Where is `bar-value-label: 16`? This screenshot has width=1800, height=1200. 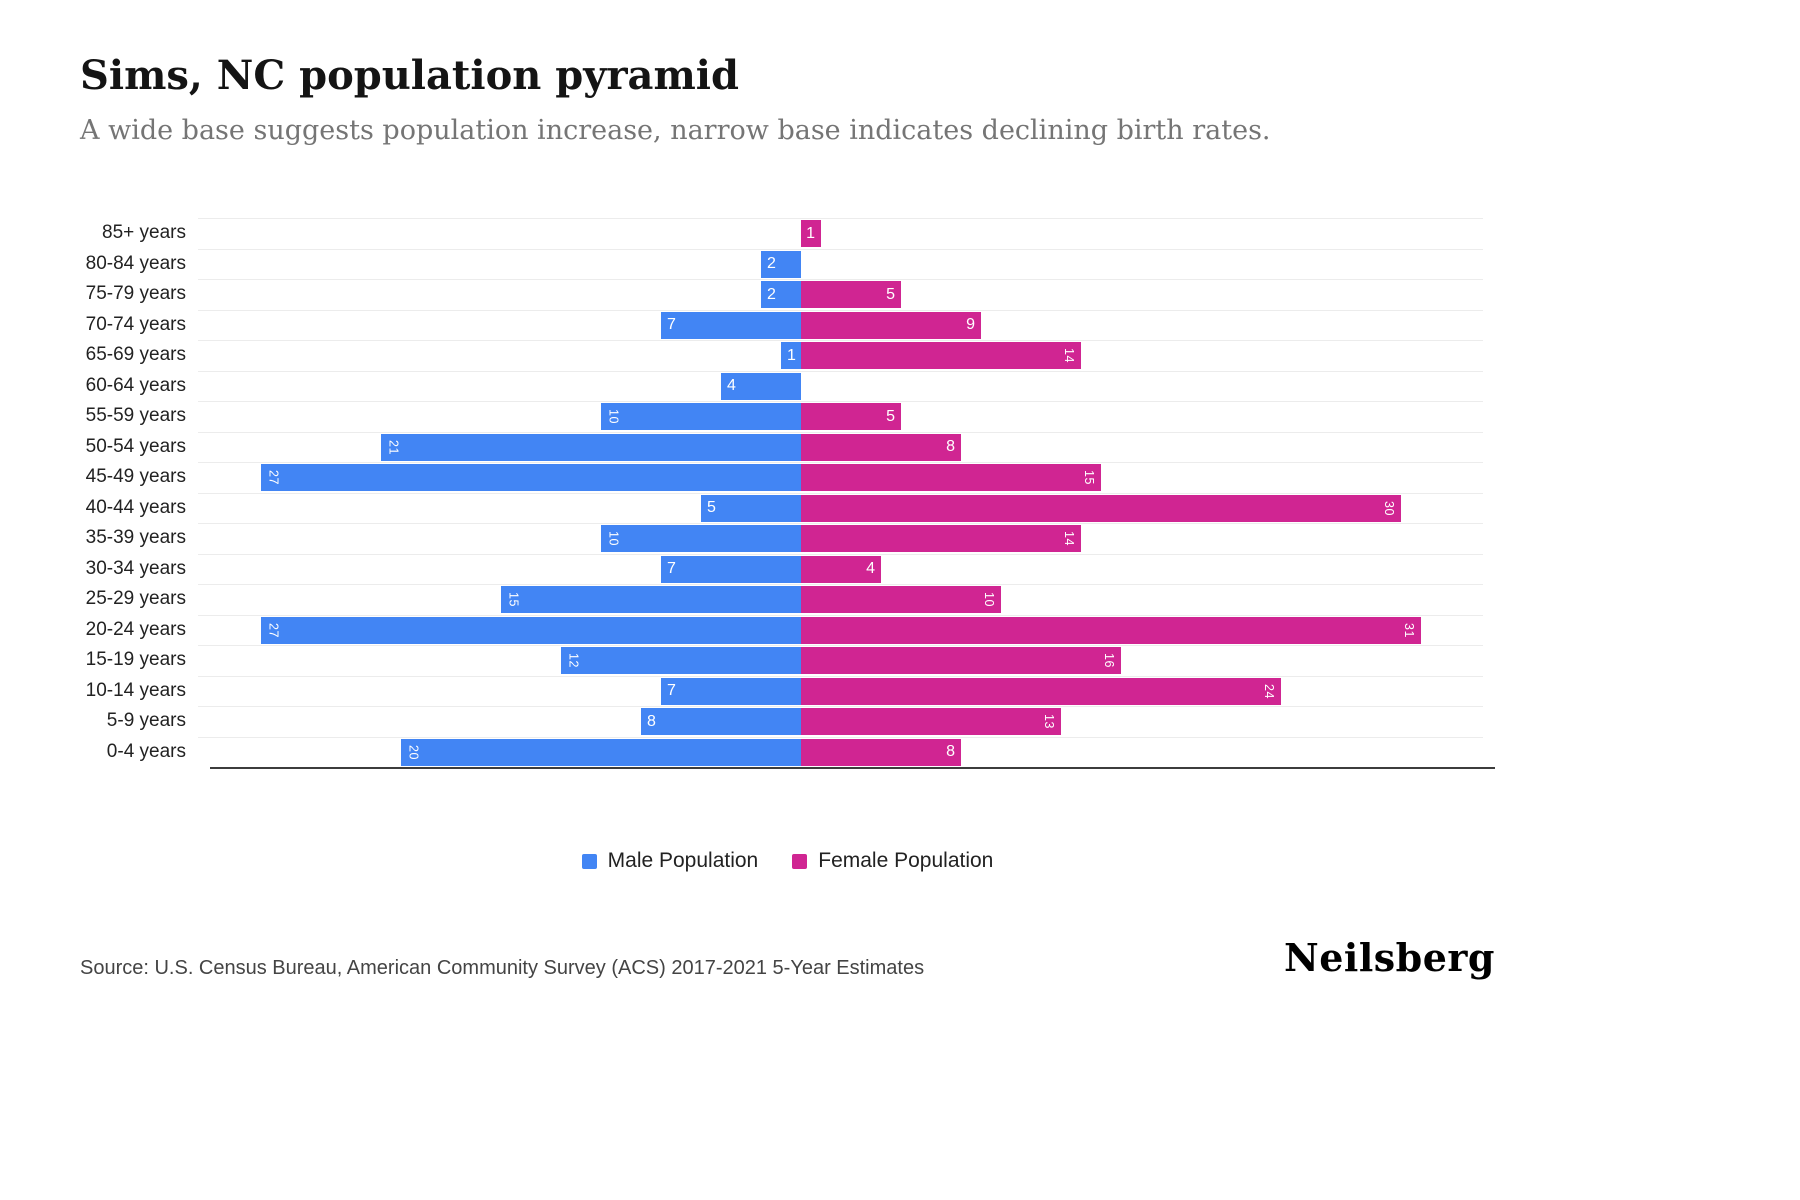 bar-value-label: 16 is located at coordinates (1109, 661).